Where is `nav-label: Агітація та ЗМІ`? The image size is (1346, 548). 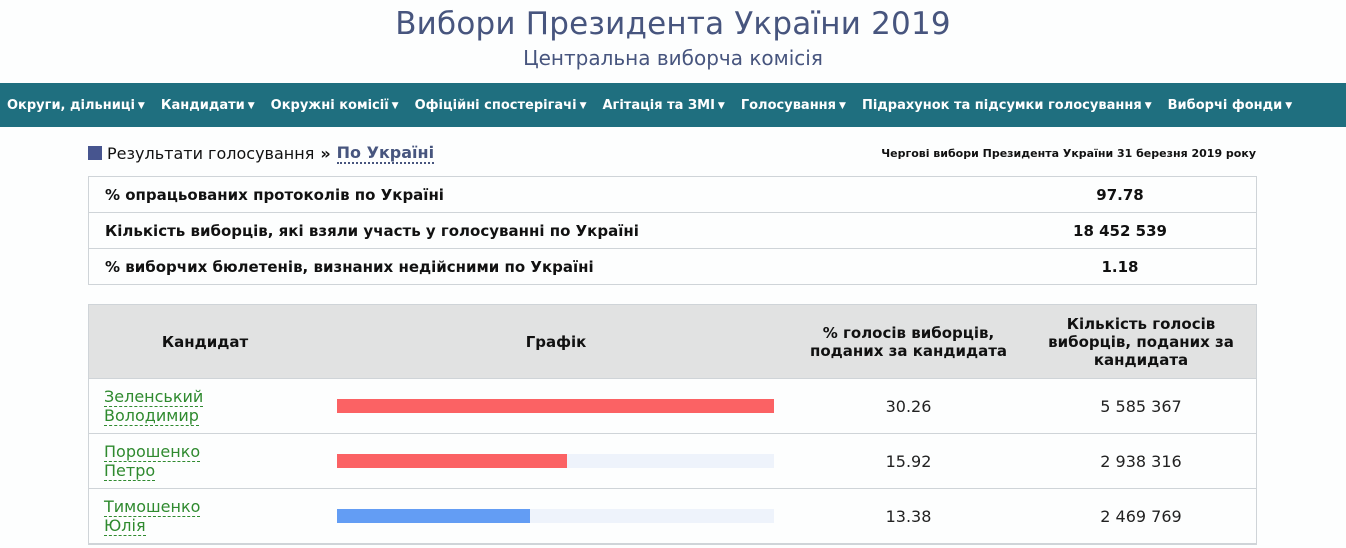
nav-label: Агітація та ЗМІ is located at coordinates (658, 105).